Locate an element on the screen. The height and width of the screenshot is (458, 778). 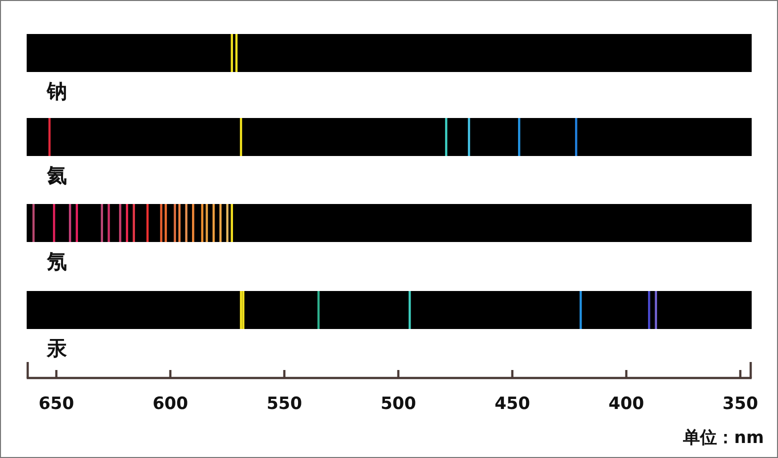
text: 氖 is located at coordinates (56, 261).